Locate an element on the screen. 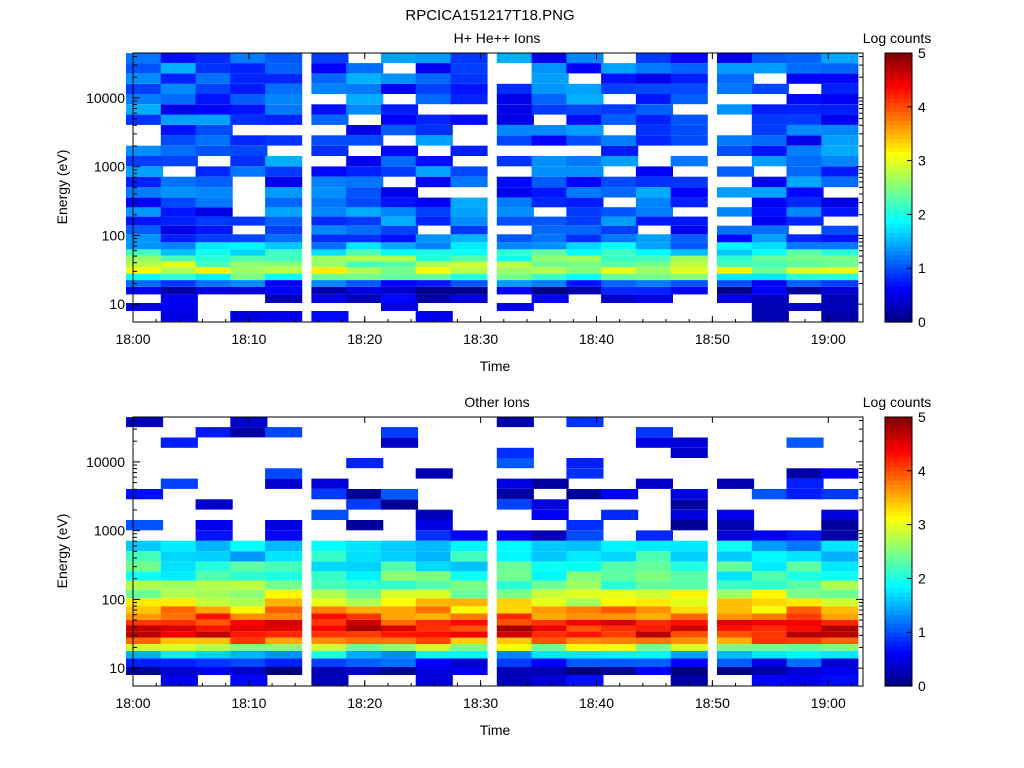 The image size is (1024, 768). colorbar-tick-label: 2 is located at coordinates (922, 578).